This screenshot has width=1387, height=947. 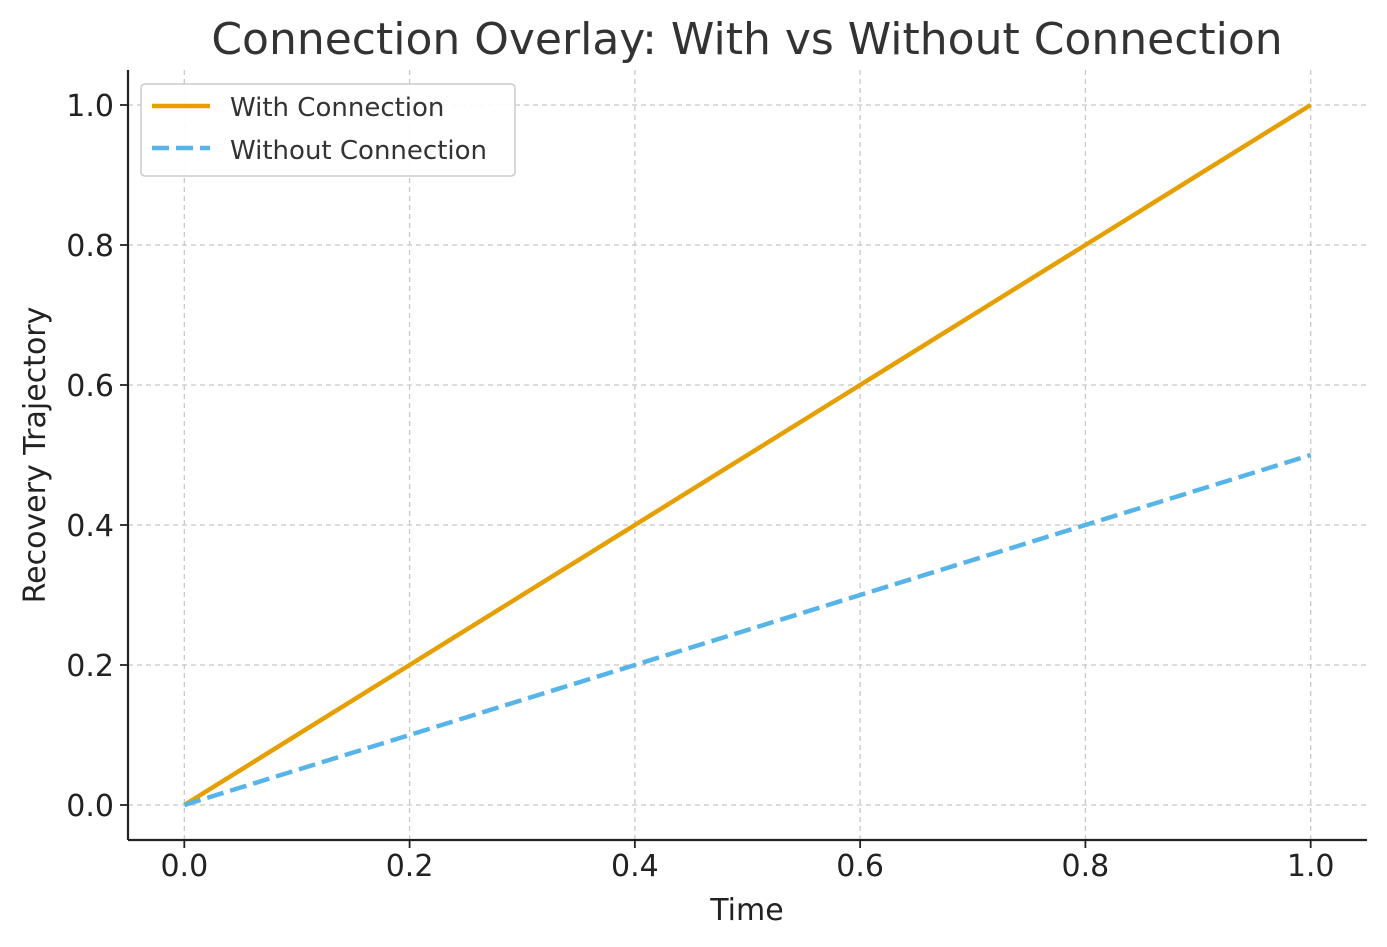 I want to click on y-tick-label: 0.8, so click(x=90, y=246).